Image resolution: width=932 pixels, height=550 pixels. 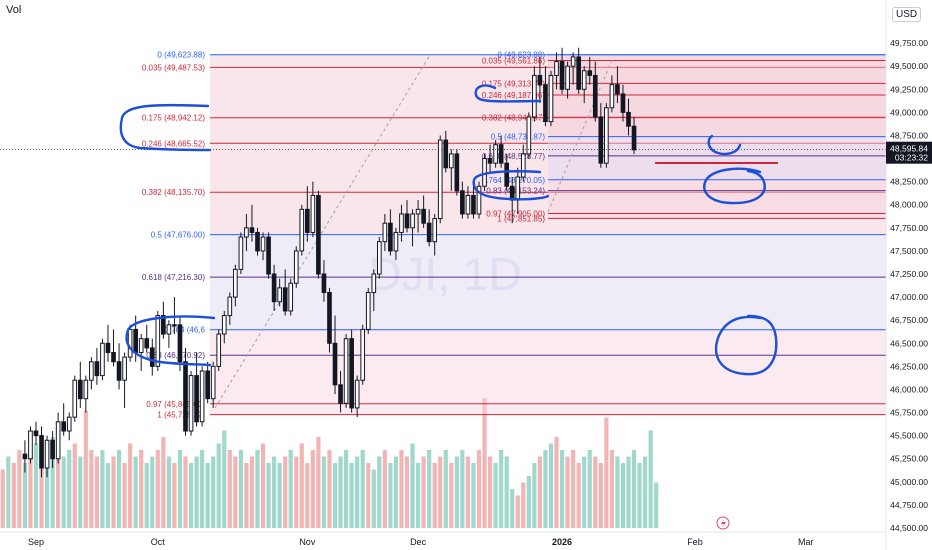 What do you see at coordinates (173, 192) in the screenshot?
I see `fib-level-label: 0.382 (48,135.70)` at bounding box center [173, 192].